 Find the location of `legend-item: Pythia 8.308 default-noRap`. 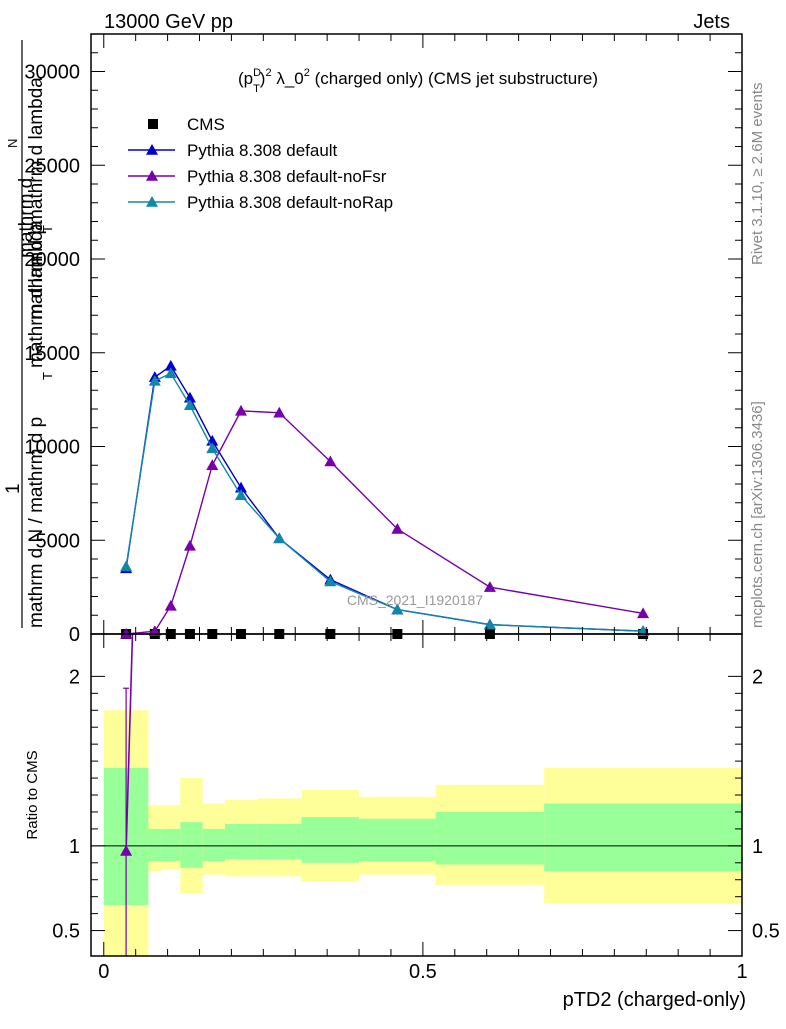

legend-item: Pythia 8.308 default-noRap is located at coordinates (260, 202).